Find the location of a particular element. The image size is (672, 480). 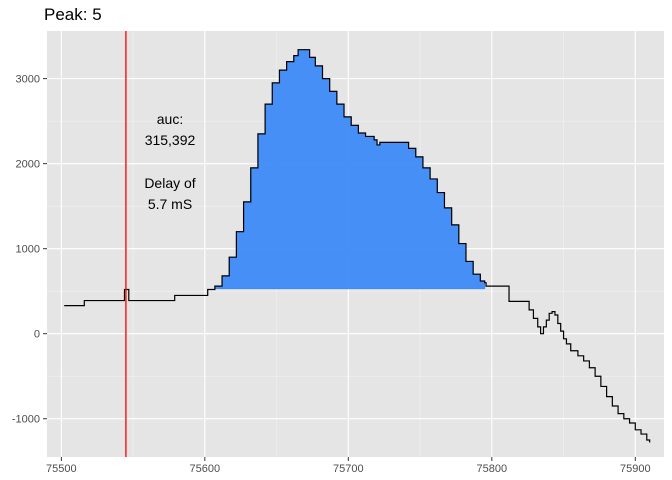

x-tick-label: 75700 is located at coordinates (348, 469).